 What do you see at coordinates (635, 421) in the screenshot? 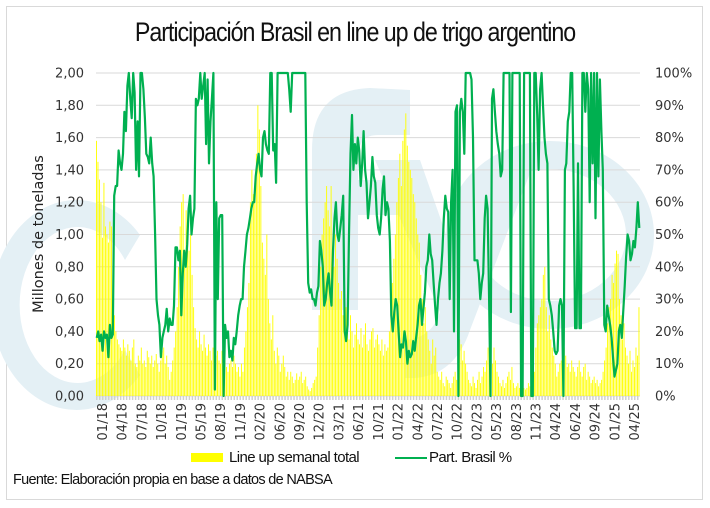
I see `x-tick-label: 04/25` at bounding box center [635, 421].